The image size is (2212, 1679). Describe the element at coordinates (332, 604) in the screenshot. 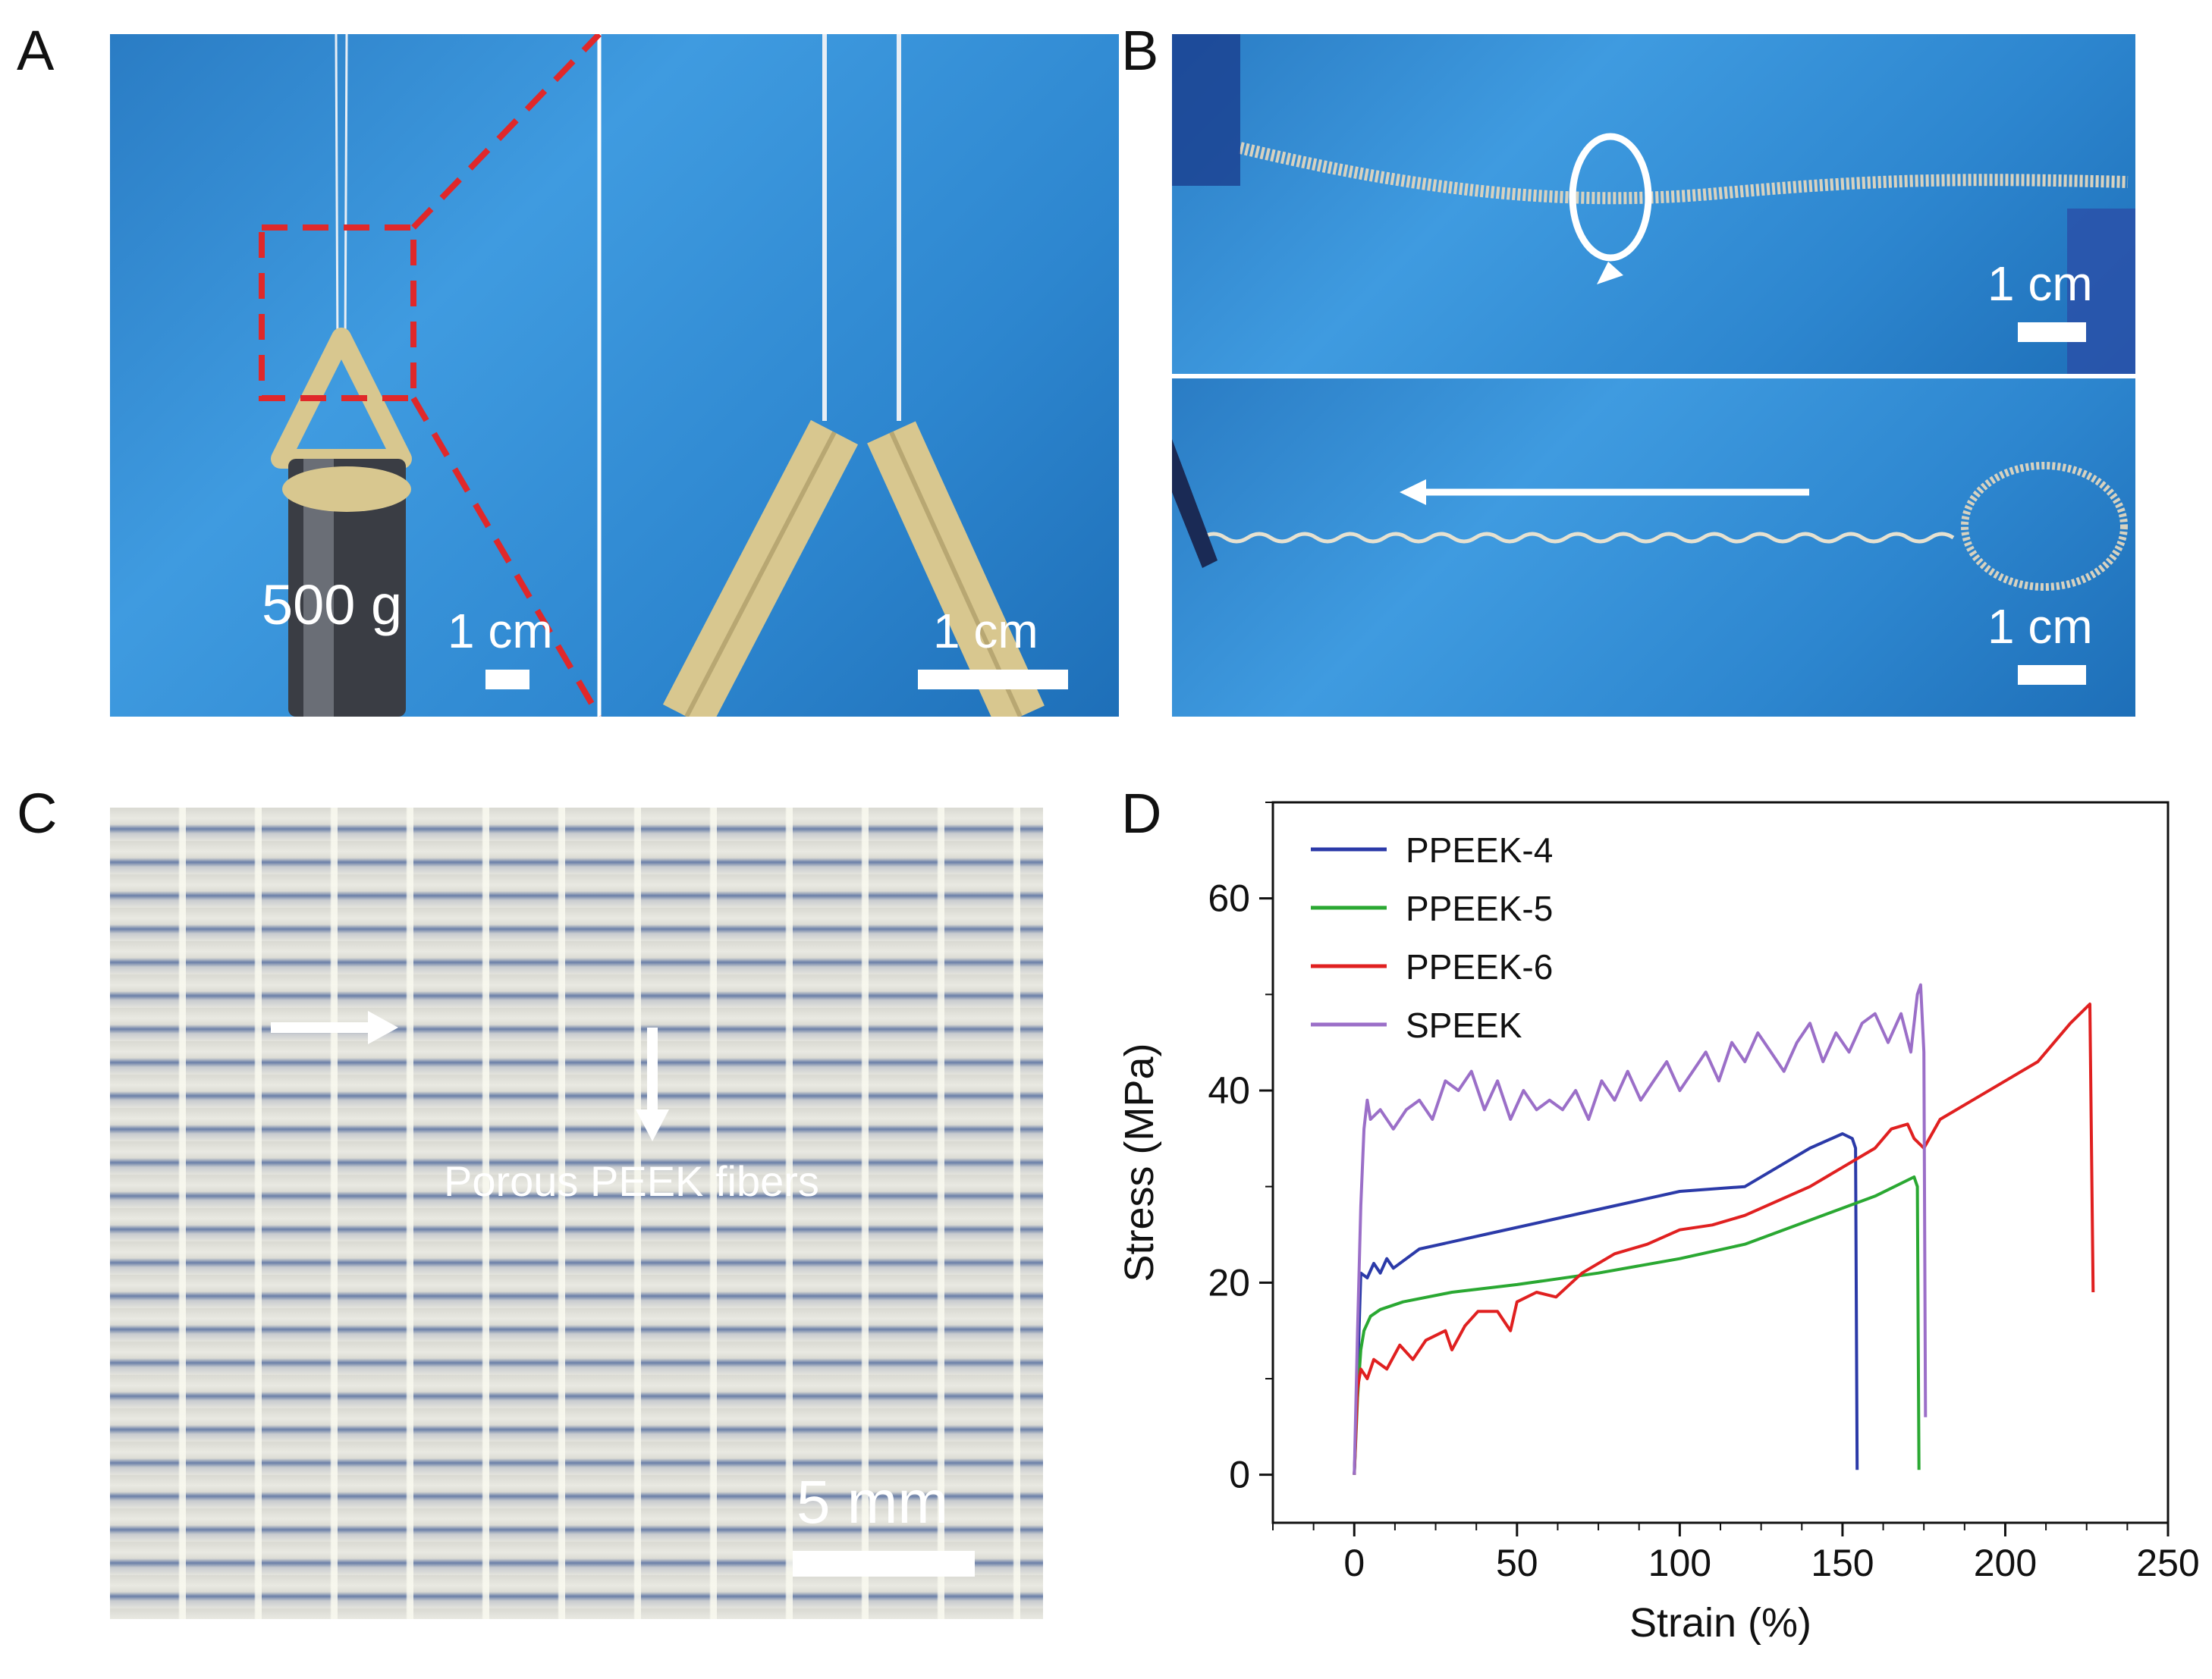

I see `weight-label: 500 g` at that location.